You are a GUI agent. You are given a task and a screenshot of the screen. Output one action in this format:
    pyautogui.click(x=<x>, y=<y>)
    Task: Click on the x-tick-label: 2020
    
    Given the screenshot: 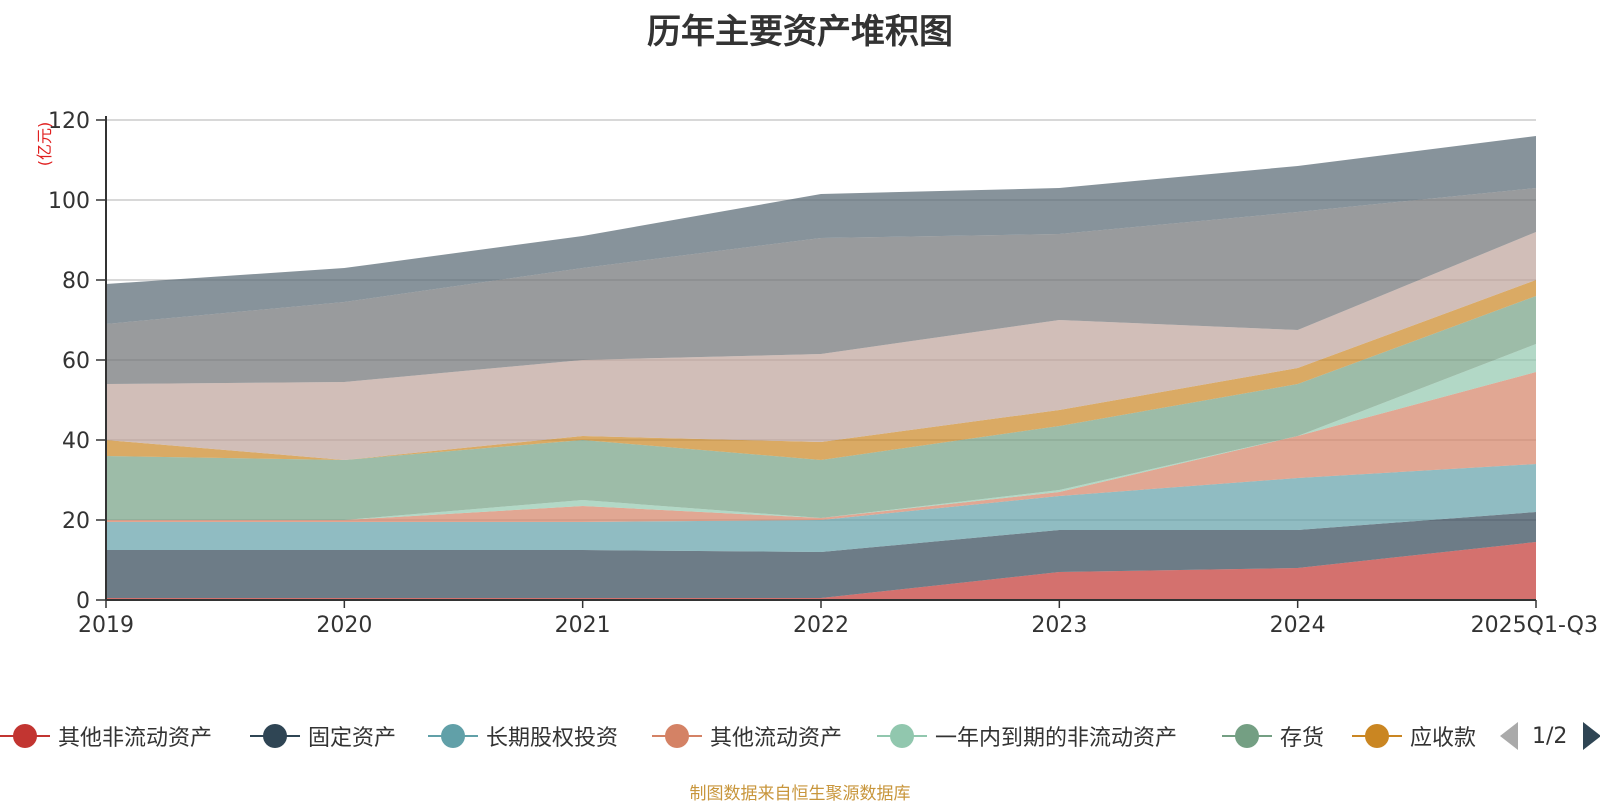 What is the action you would take?
    pyautogui.click(x=344, y=625)
    